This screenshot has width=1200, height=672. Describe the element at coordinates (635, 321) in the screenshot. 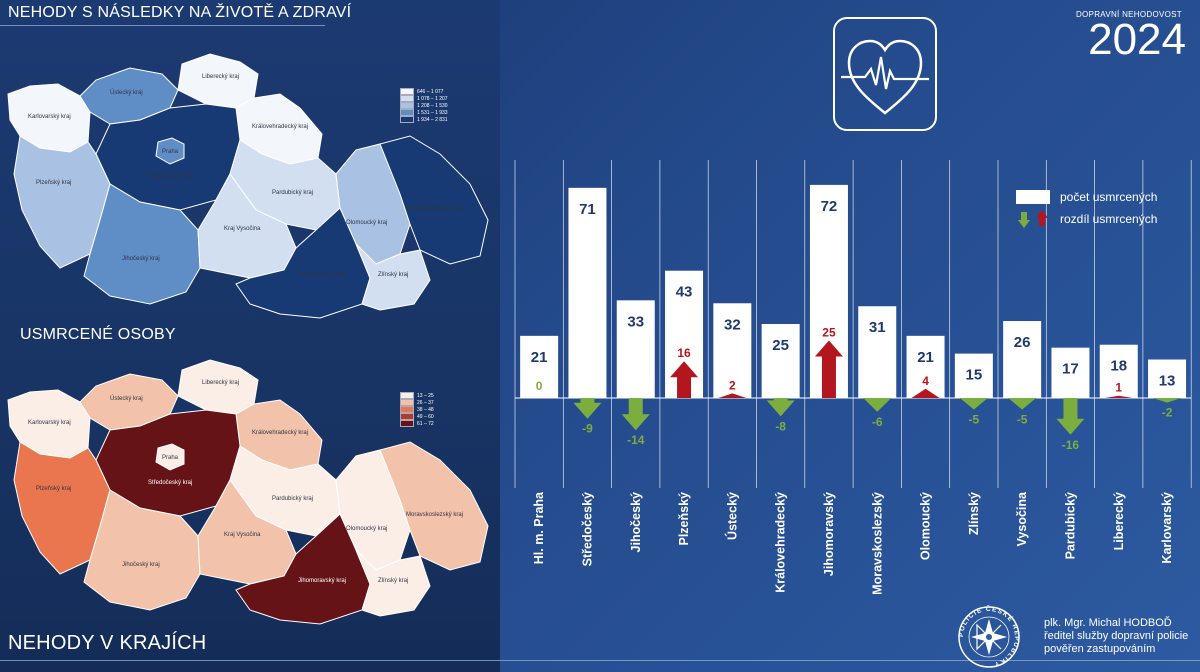

I see `bar-value-label: 33` at that location.